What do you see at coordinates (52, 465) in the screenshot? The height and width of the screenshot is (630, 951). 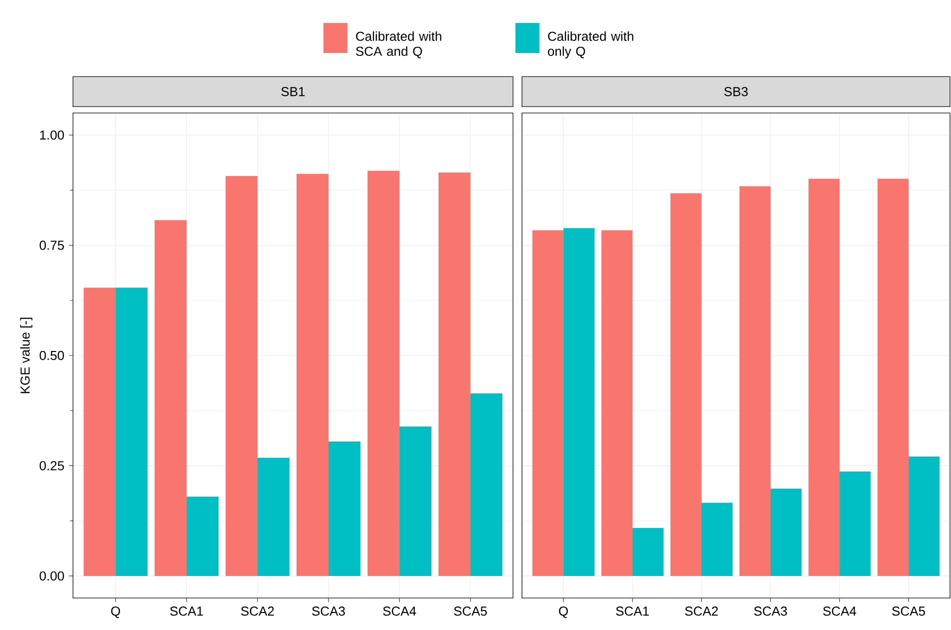 I see `y-tick-label: 0.25` at bounding box center [52, 465].